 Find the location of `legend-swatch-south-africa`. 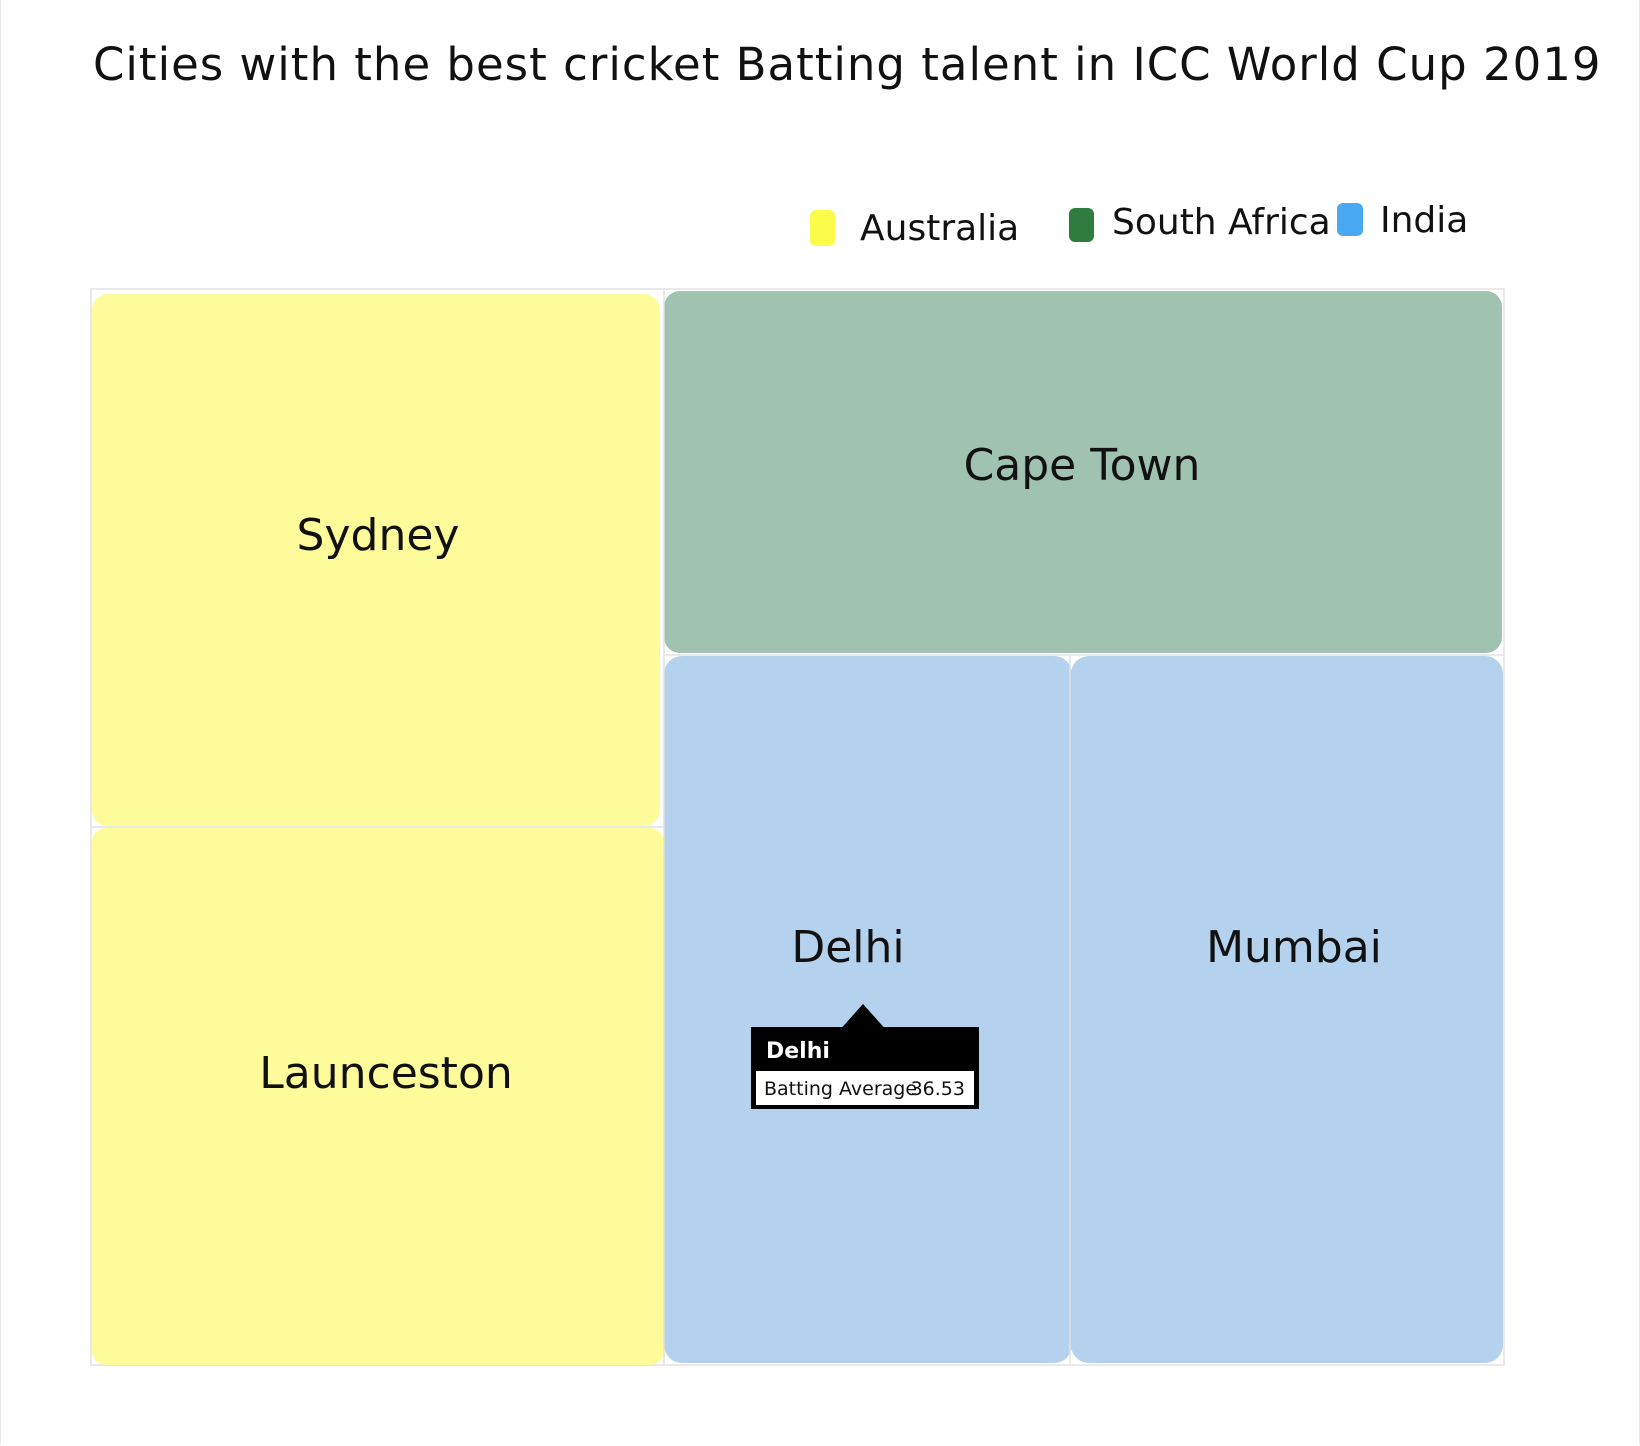

legend-swatch-south-africa is located at coordinates (1081, 225).